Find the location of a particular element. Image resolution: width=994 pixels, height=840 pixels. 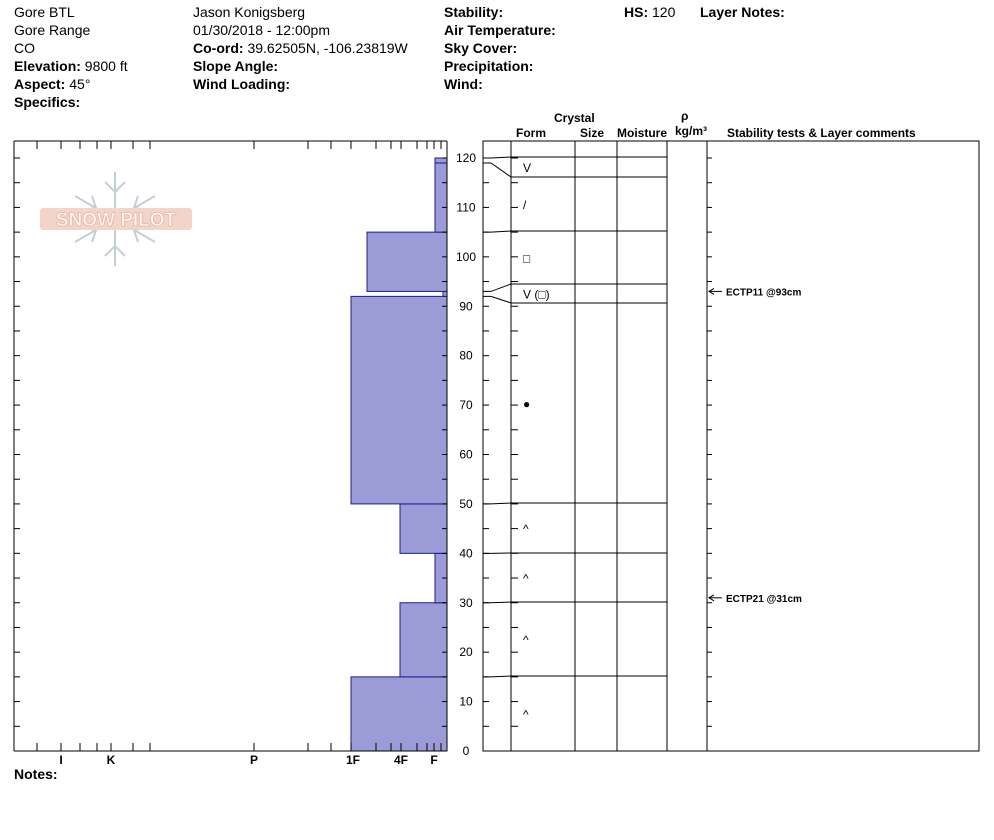

hardness-tick-label: P is located at coordinates (254, 760).